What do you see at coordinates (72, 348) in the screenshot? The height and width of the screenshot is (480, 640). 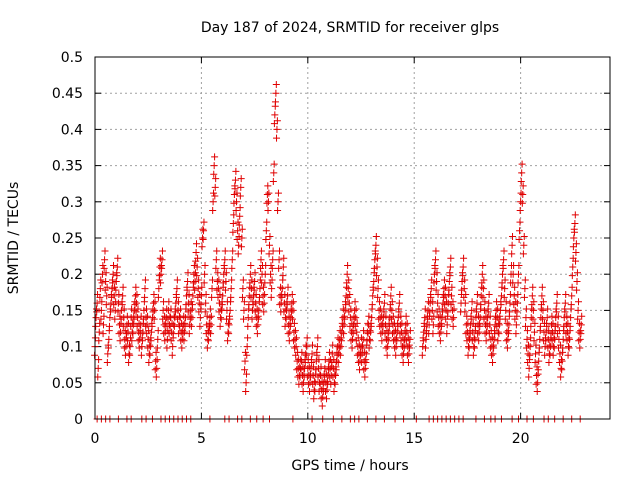 I see `y-tick-label: 0.1` at bounding box center [72, 348].